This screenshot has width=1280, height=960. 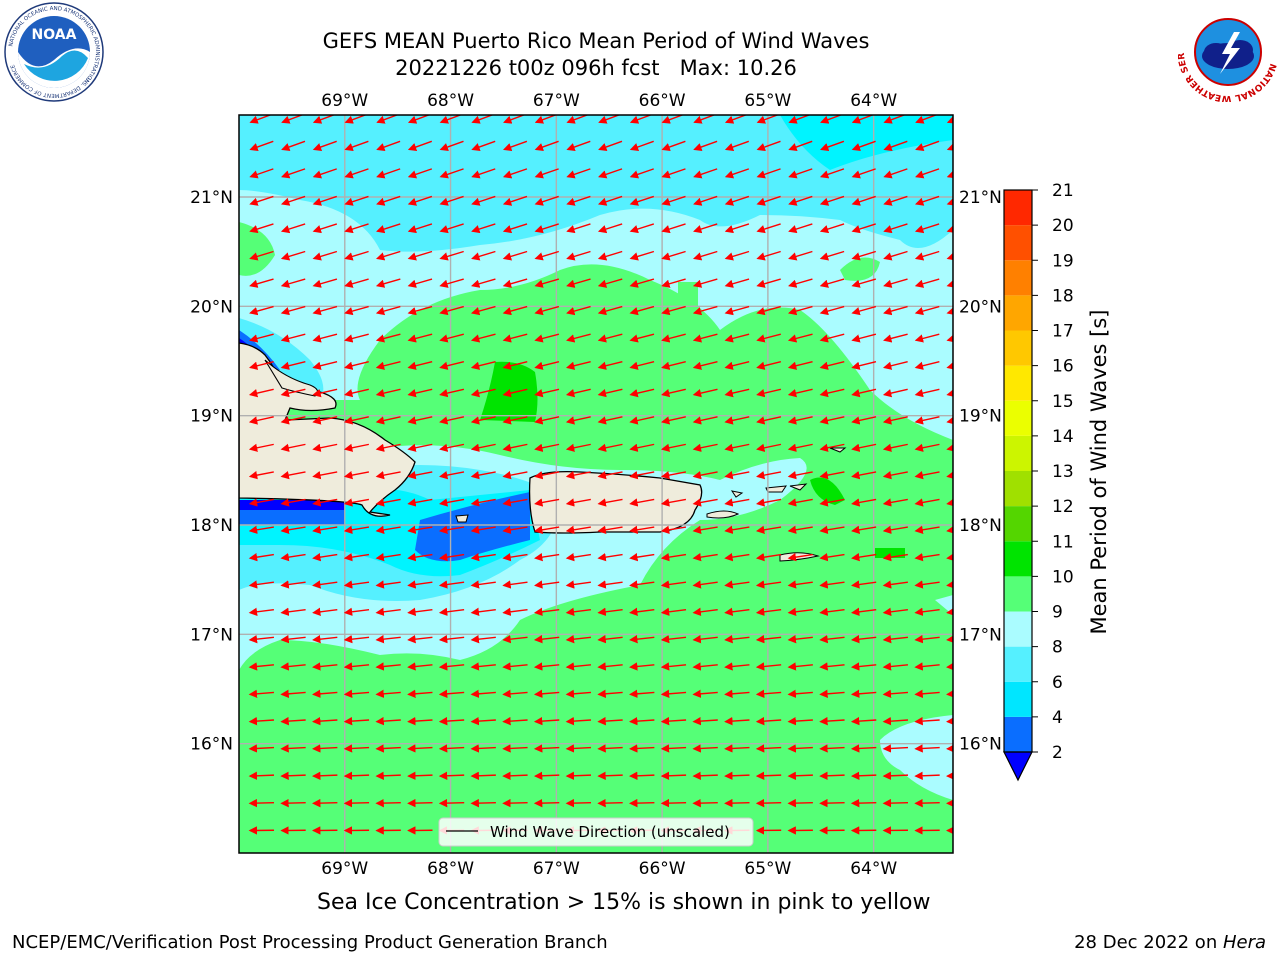 What do you see at coordinates (257, 249) in the screenshot?
I see `field-patch-nw` at bounding box center [257, 249].